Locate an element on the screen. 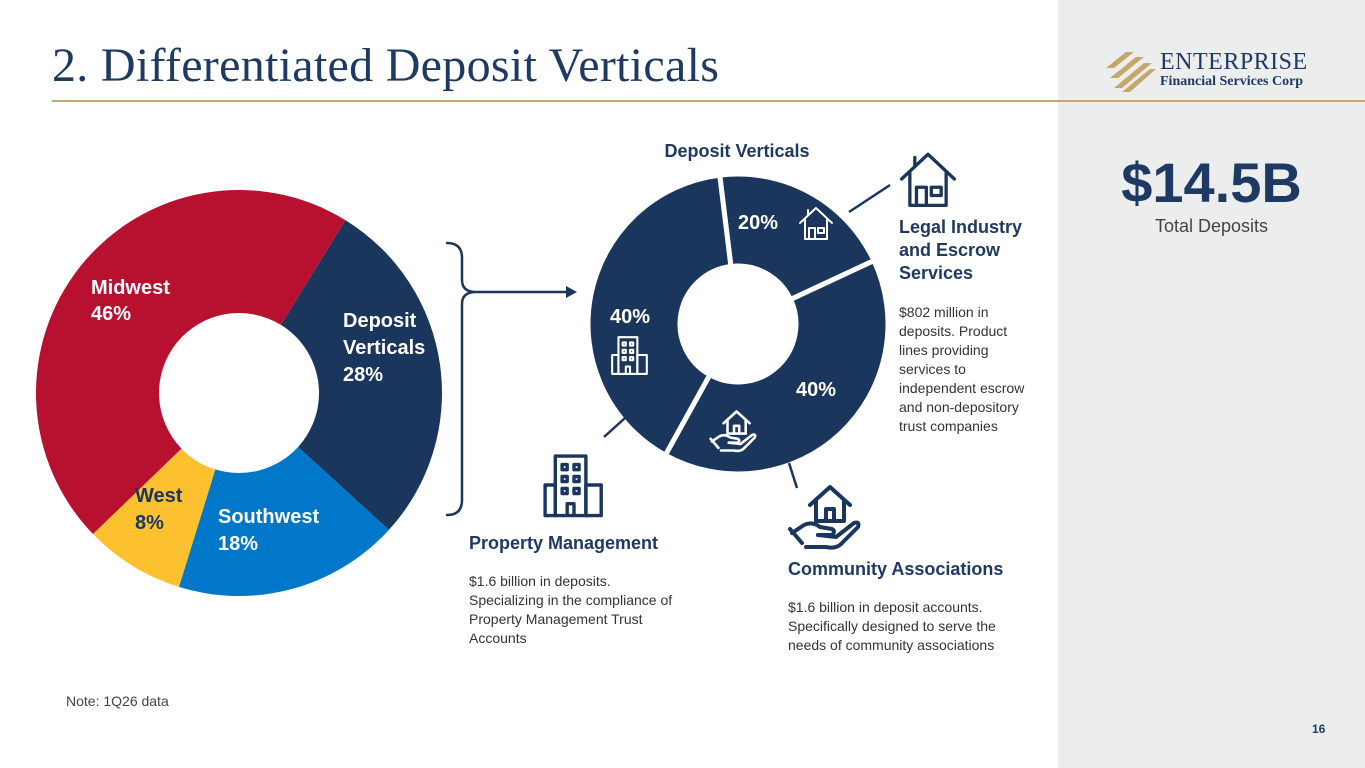 The image size is (1365, 768). verticals-donut is located at coordinates (738, 324).